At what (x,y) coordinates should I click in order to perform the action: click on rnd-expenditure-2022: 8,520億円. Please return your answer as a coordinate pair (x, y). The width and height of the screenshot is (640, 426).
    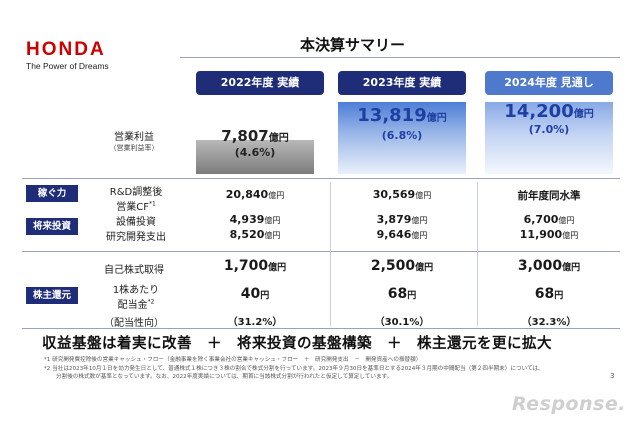
    Looking at the image, I should click on (255, 234).